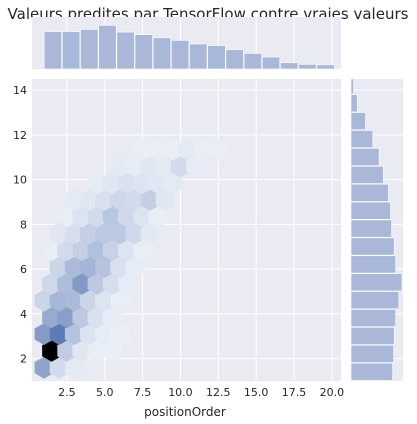  Describe the element at coordinates (180, 392) in the screenshot. I see `x-tick-label: 10.0` at that location.